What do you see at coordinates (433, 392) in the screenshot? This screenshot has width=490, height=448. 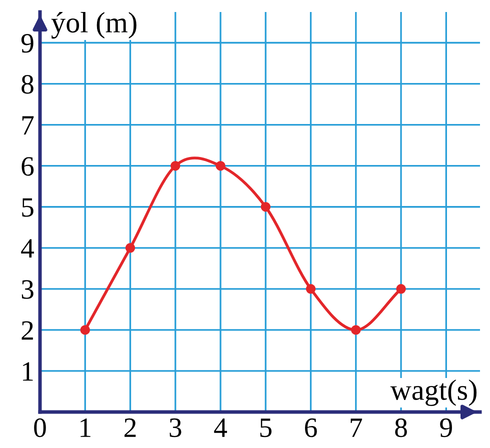 I see `x-axis-title: wagt(s)` at bounding box center [433, 392].